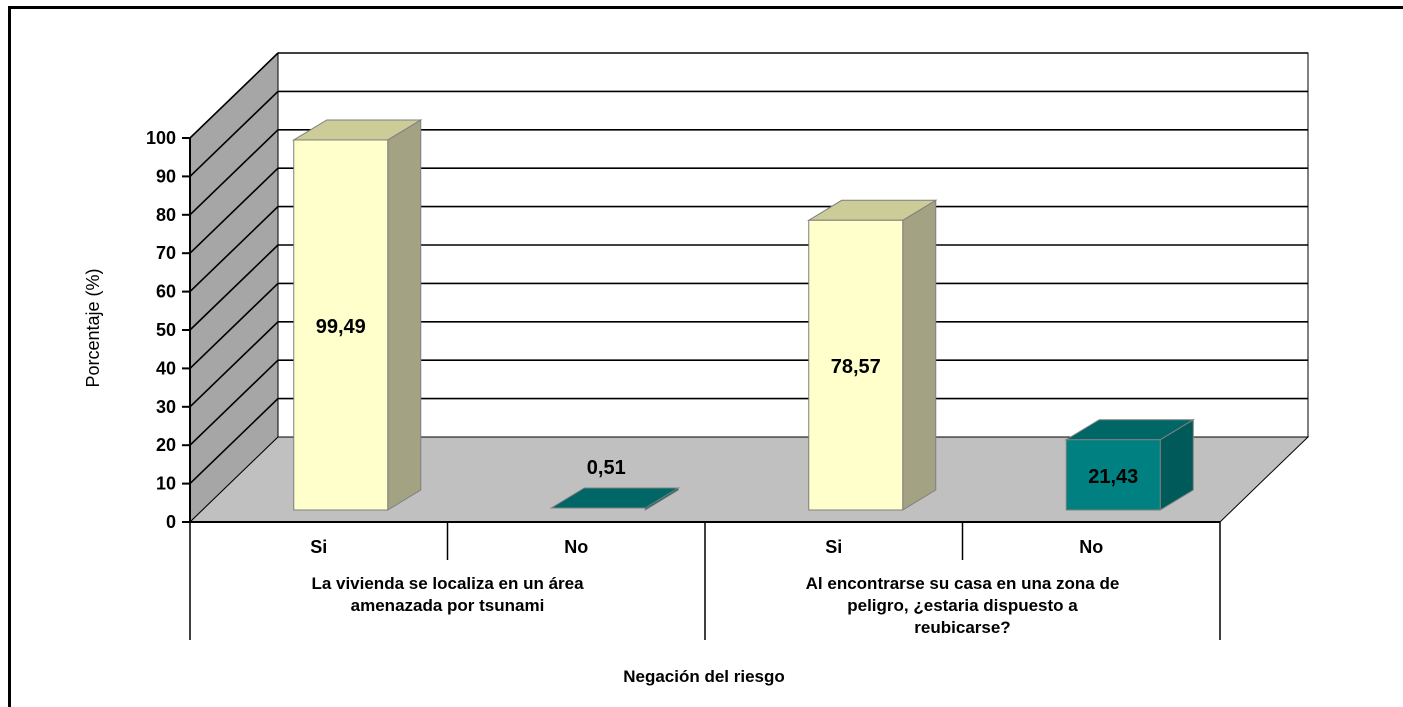  Describe the element at coordinates (606, 468) in the screenshot. I see `value-label: 0,51` at that location.